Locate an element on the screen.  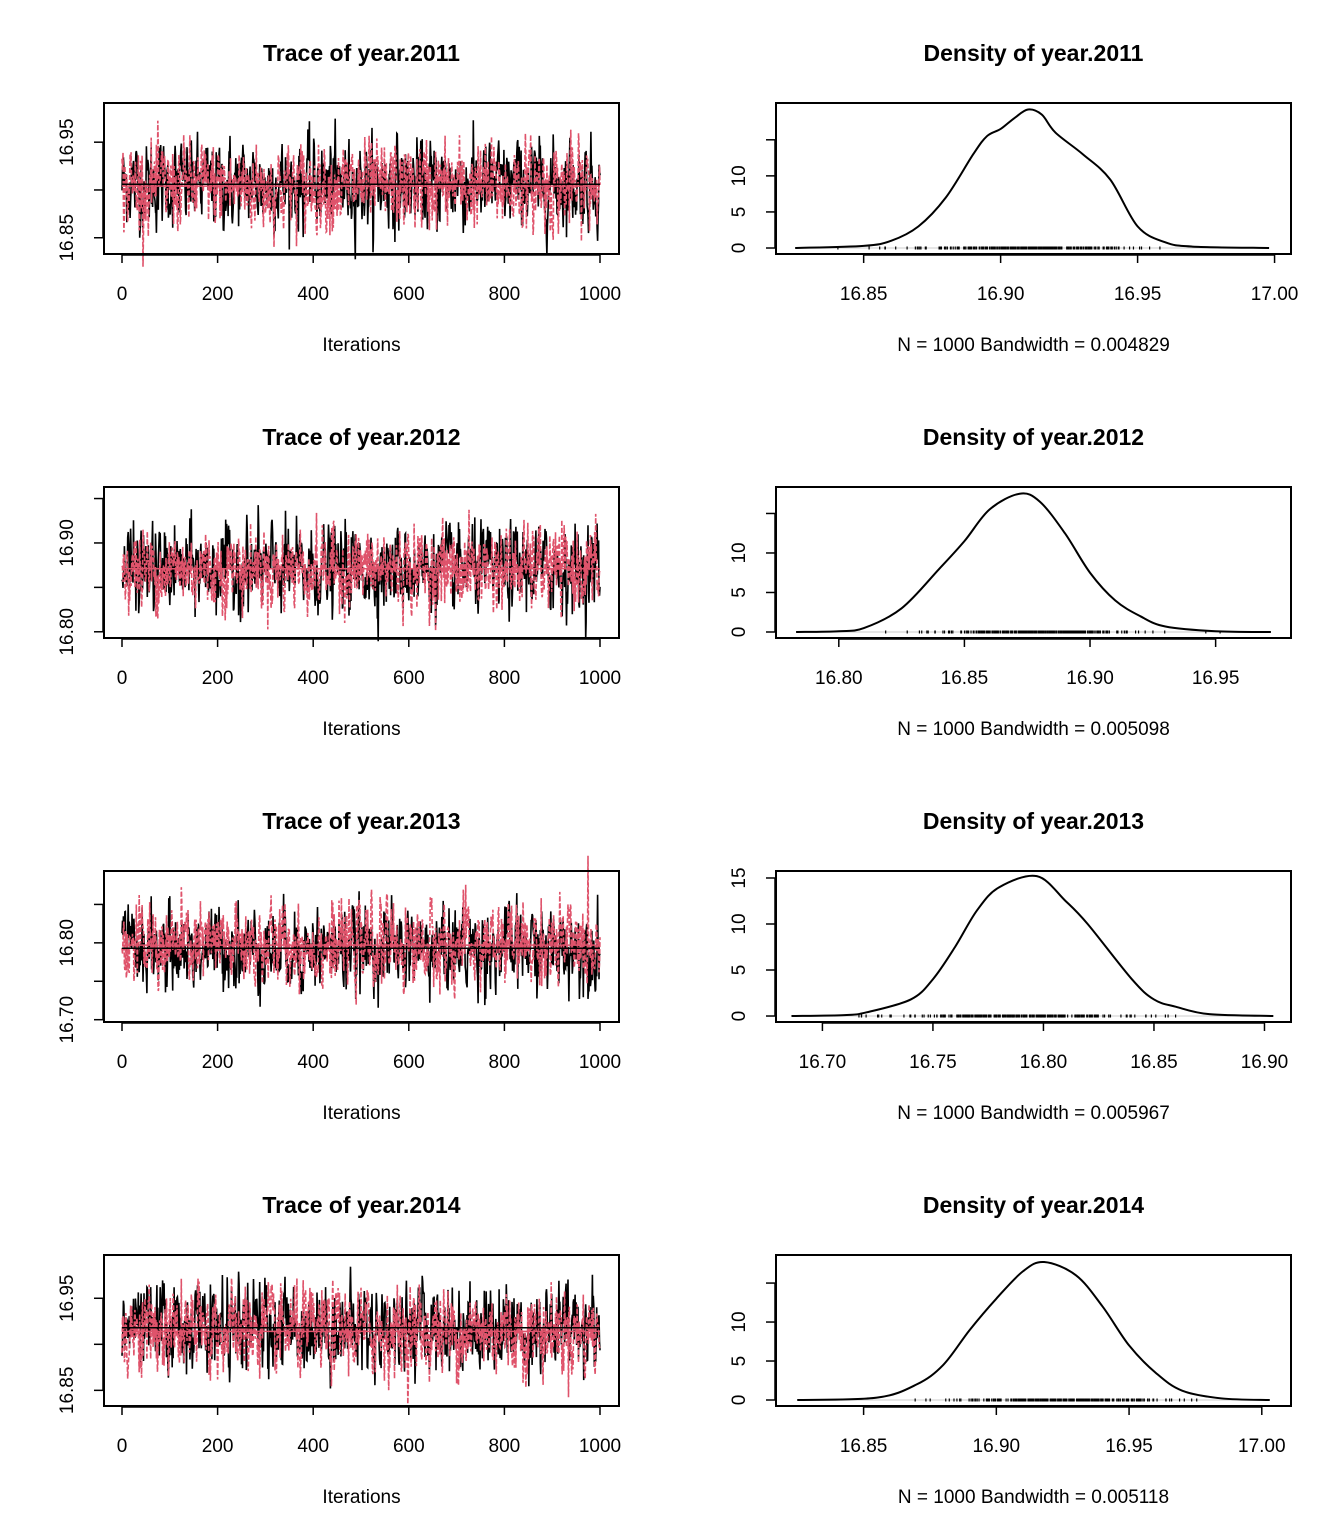
x-axis-label: N = 1000 Bandwidth = 0.005118 is located at coordinates (1033, 1497).